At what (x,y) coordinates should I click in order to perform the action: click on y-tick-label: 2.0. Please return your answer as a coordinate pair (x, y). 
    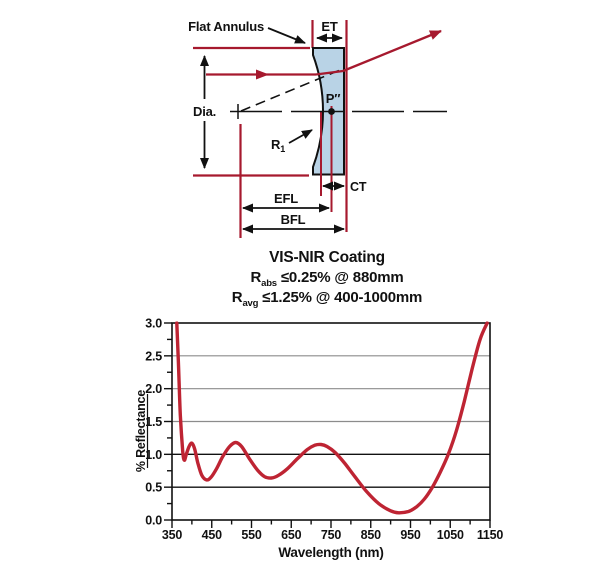
    Looking at the image, I should click on (153, 389).